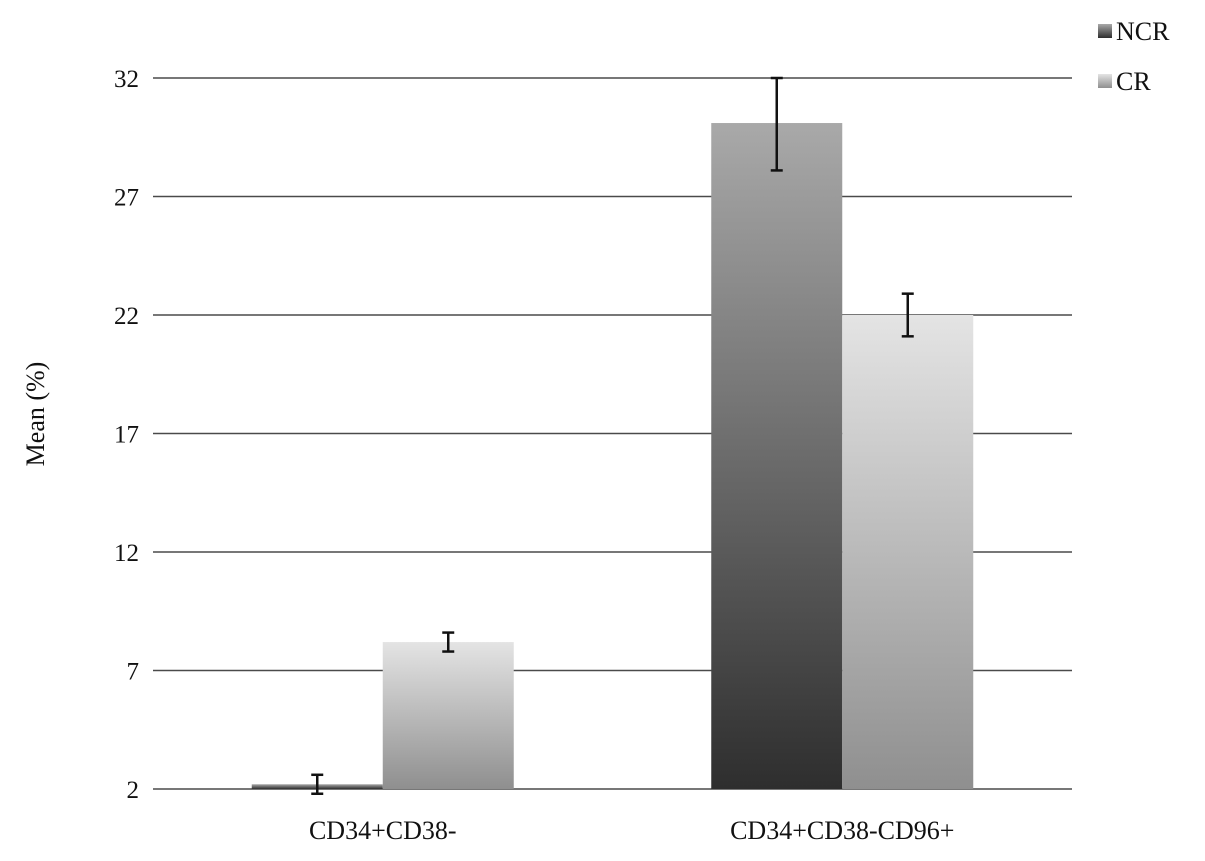 The image size is (1205, 861). What do you see at coordinates (842, 830) in the screenshot?
I see `x-category-label: CD34+CD38-CD96+` at bounding box center [842, 830].